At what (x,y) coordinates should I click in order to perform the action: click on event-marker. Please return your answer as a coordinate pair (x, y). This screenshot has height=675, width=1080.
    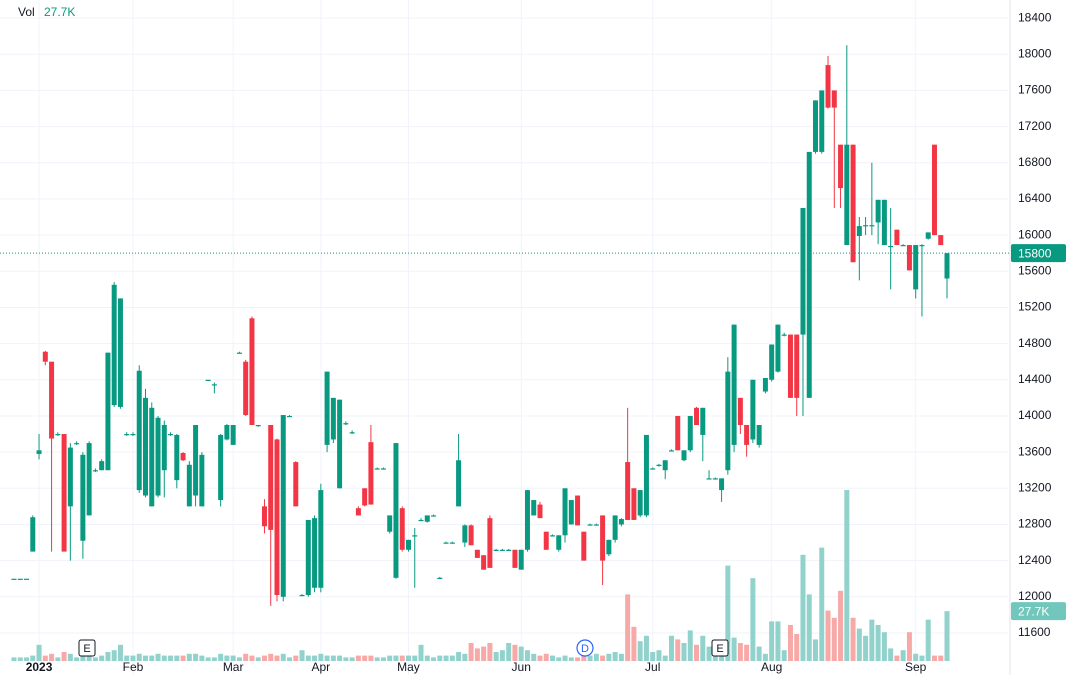
    Looking at the image, I should click on (720, 648).